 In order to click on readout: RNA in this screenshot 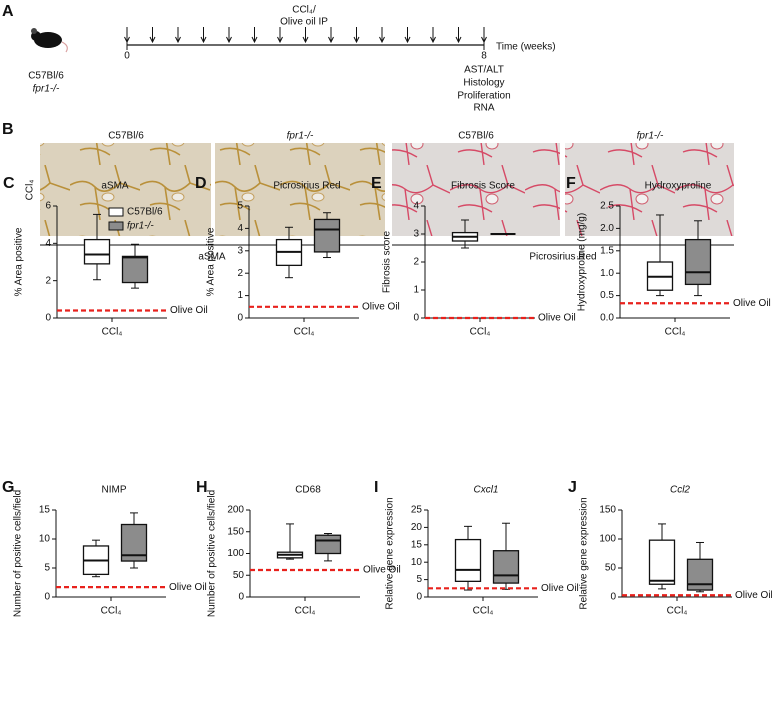, I will do `click(483, 108)`.